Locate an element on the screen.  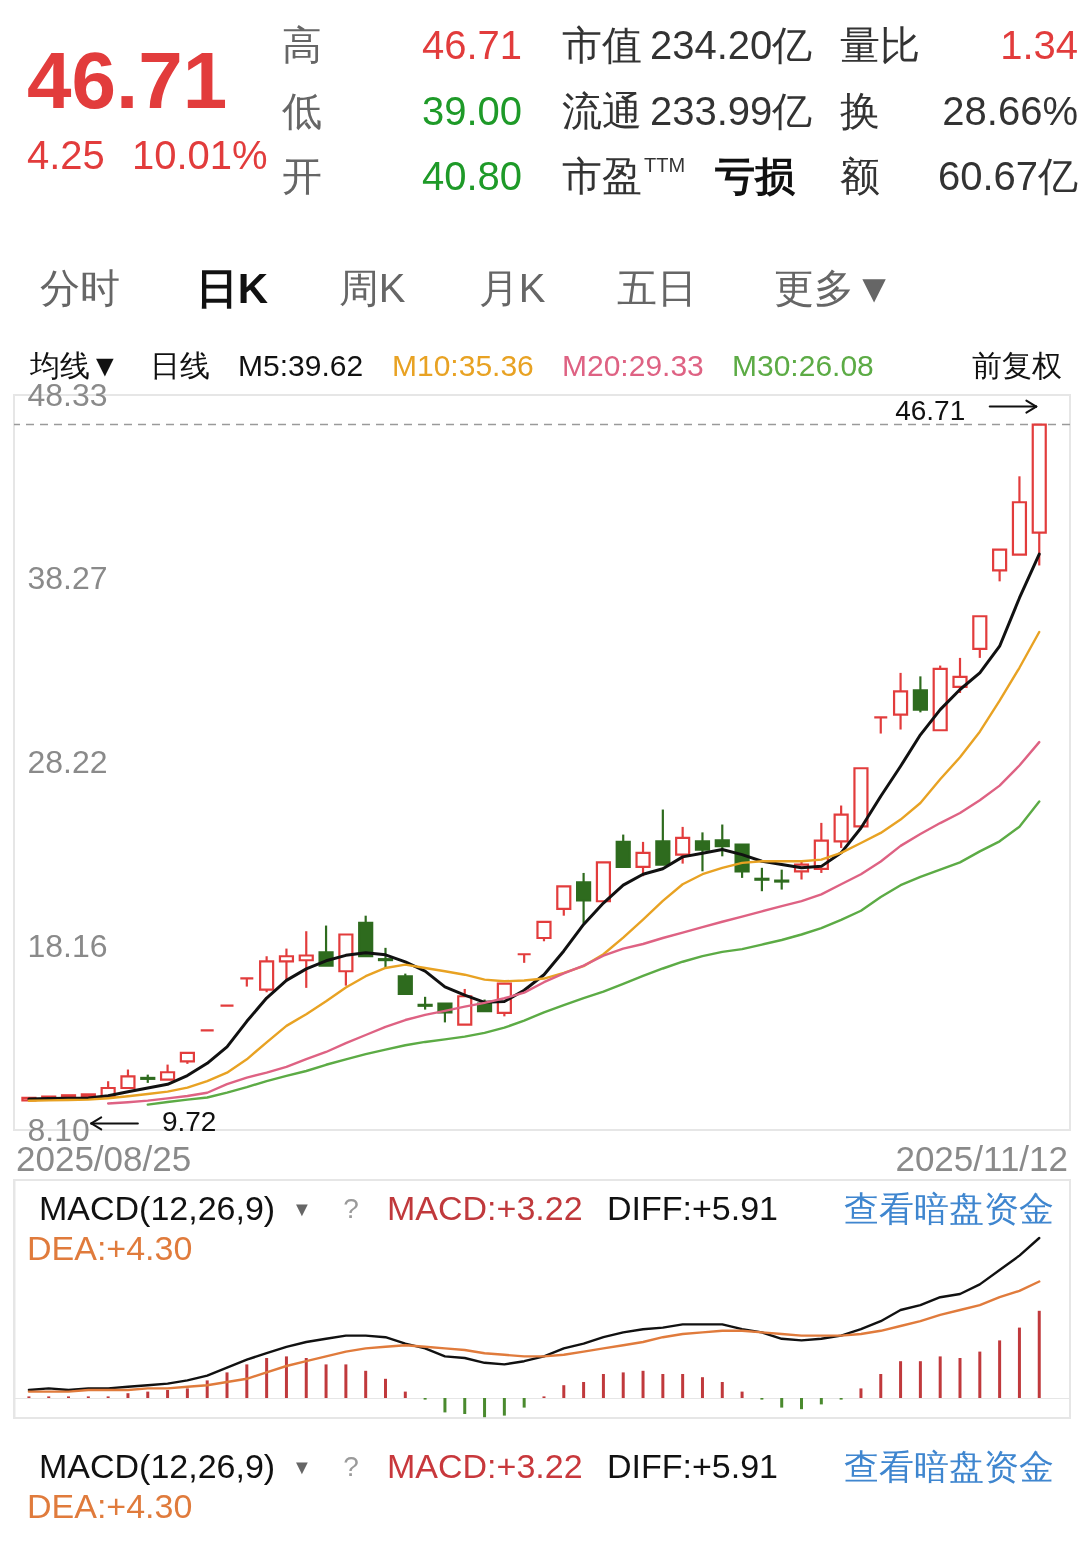
y-tick-label: 8.10 is located at coordinates (58, 1129).